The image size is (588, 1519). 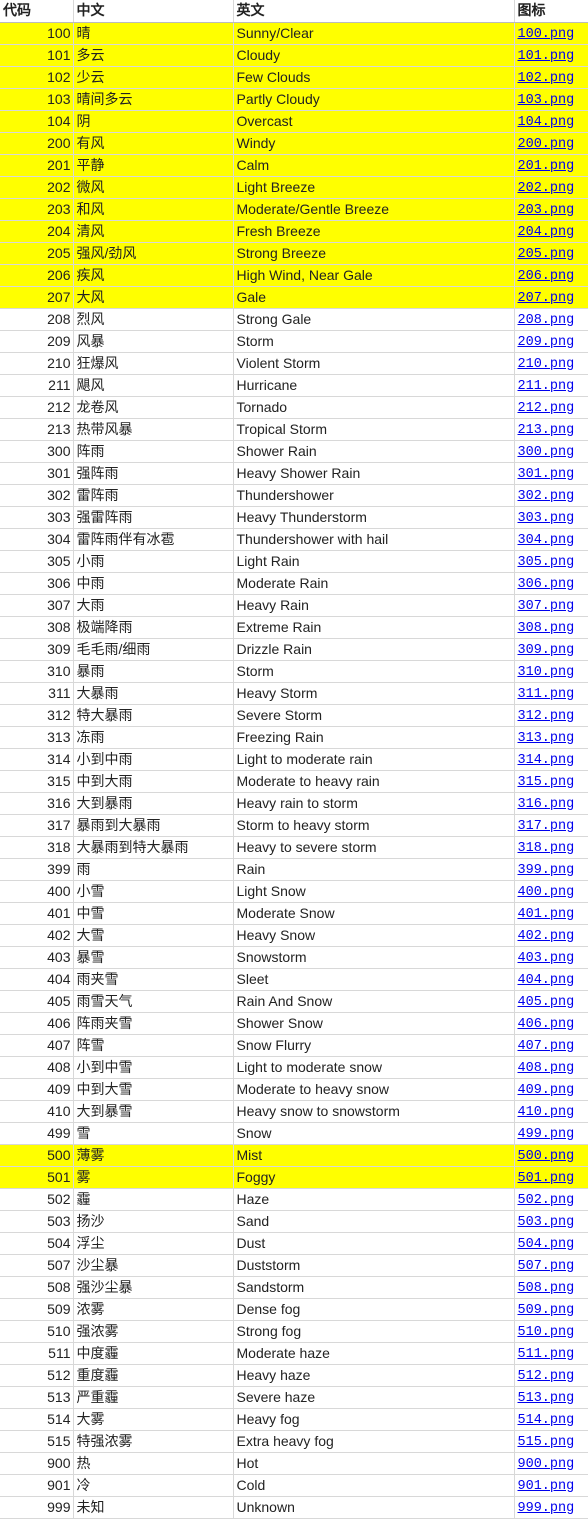 What do you see at coordinates (374, 847) in the screenshot?
I see `cell-english: Heavy to severe storm` at bounding box center [374, 847].